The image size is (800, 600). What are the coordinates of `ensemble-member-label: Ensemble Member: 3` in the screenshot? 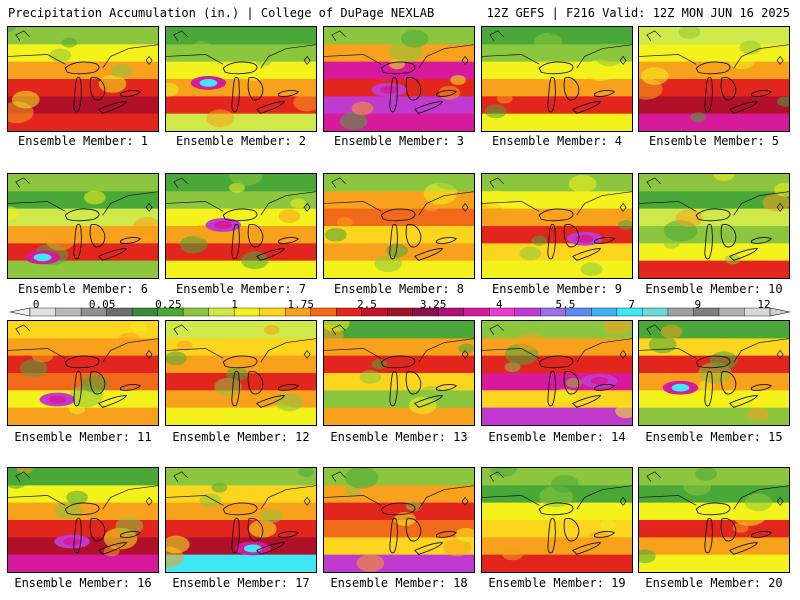 It's located at (399, 141).